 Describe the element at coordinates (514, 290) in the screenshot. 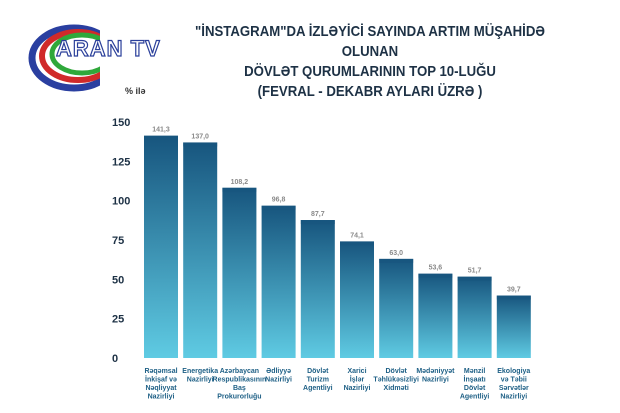

I see `data-label: 39,7` at that location.